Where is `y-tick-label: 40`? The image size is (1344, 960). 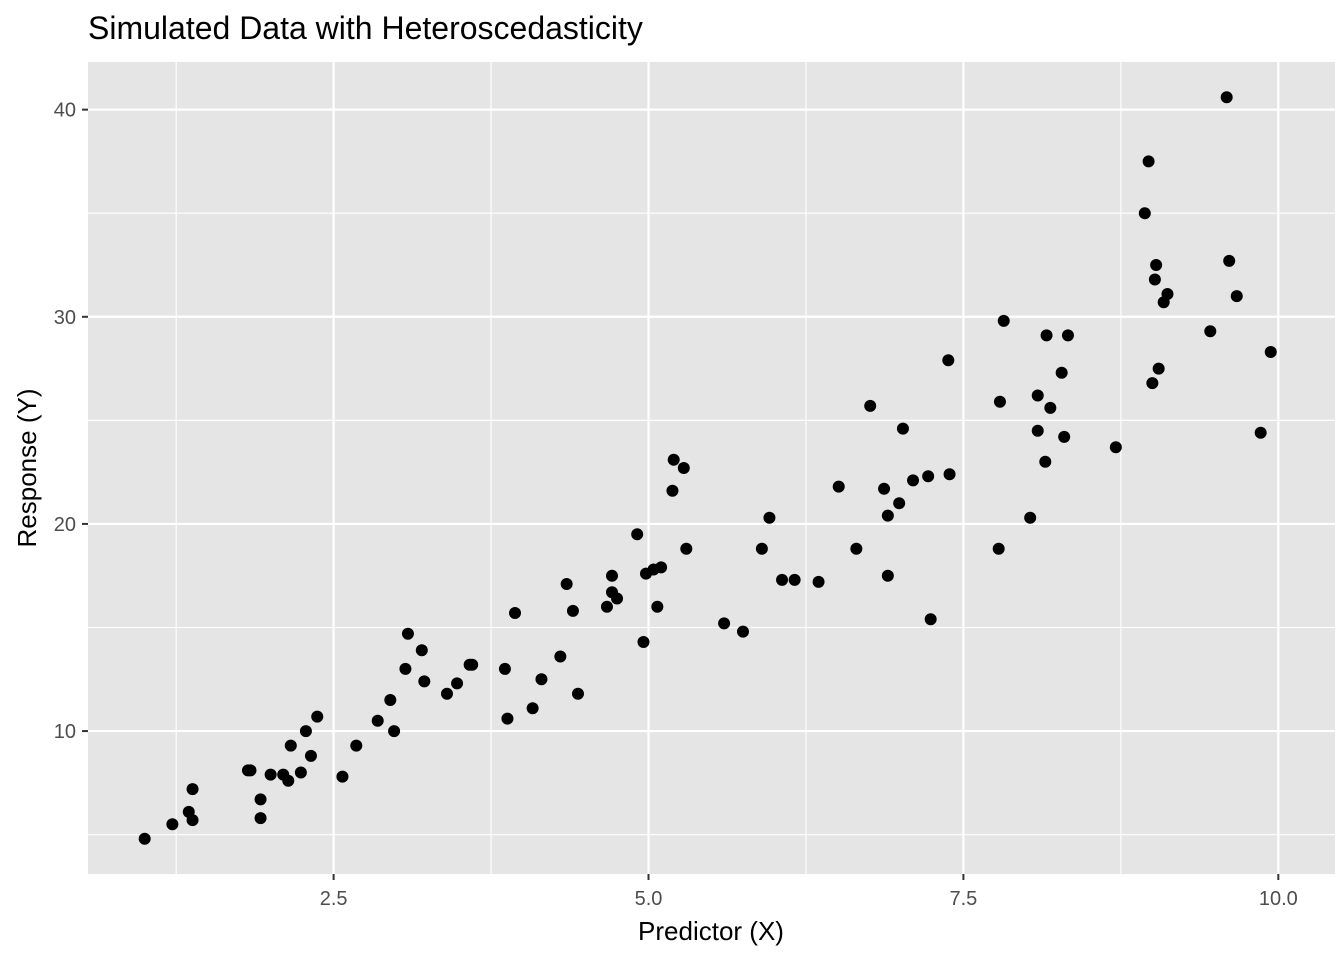 y-tick-label: 40 is located at coordinates (65, 111).